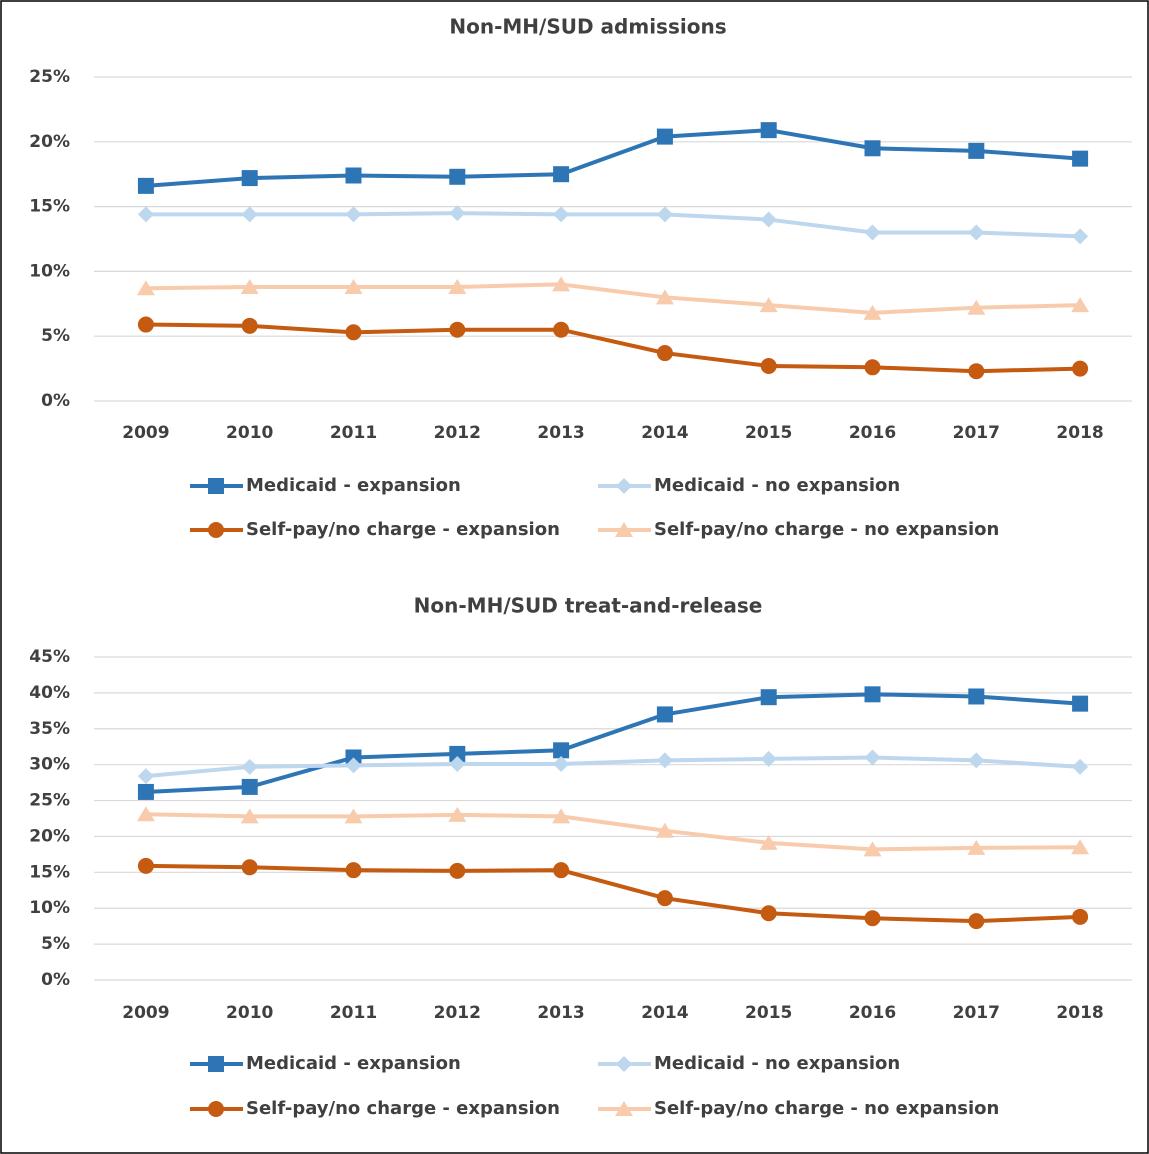 The image size is (1149, 1154). Describe the element at coordinates (664, 433) in the screenshot. I see `x-tick-label: 2014` at that location.